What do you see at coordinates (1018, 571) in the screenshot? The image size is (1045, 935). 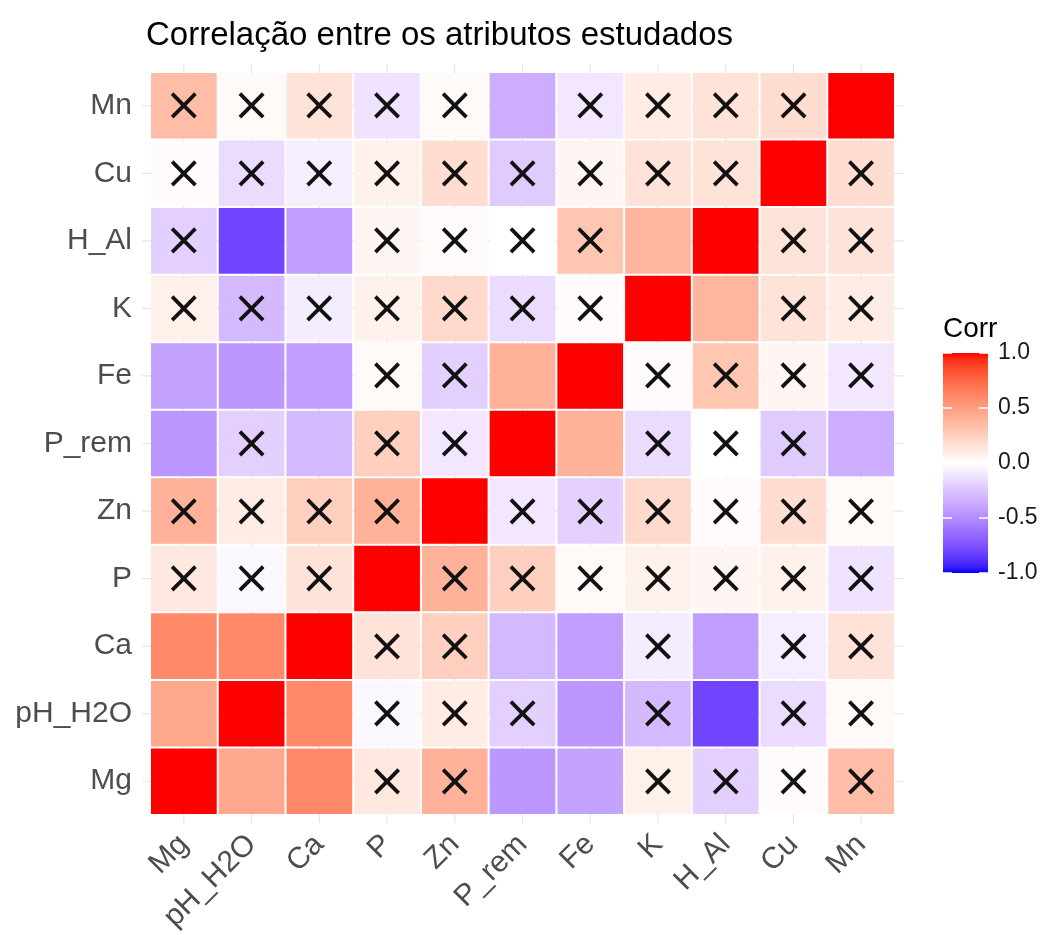 I see `color-bar-label: -1.0` at bounding box center [1018, 571].